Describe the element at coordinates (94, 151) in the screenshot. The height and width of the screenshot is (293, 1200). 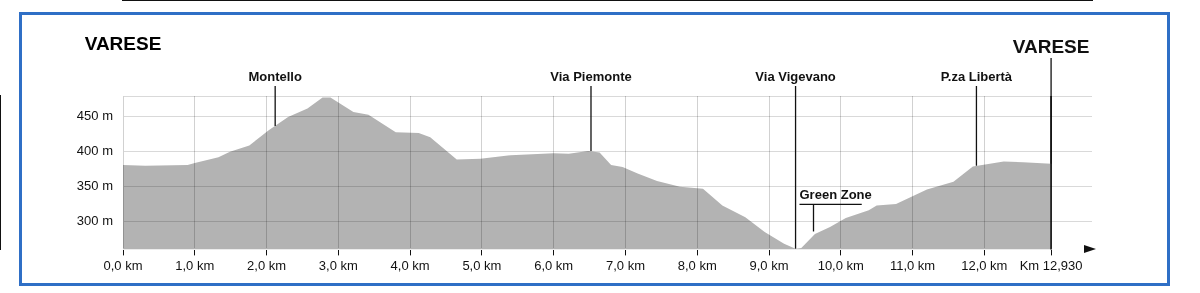
I see `y-tick-label: 400 m` at that location.